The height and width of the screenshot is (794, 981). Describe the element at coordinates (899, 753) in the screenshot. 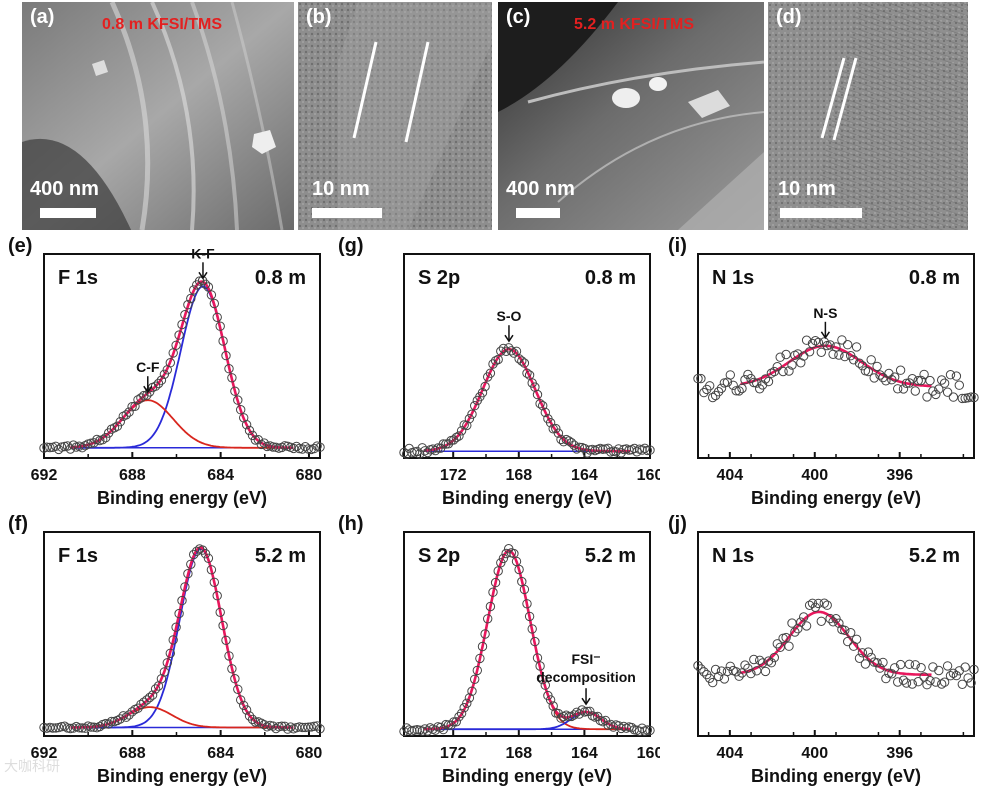

I see `x-tick-label: 396` at that location.